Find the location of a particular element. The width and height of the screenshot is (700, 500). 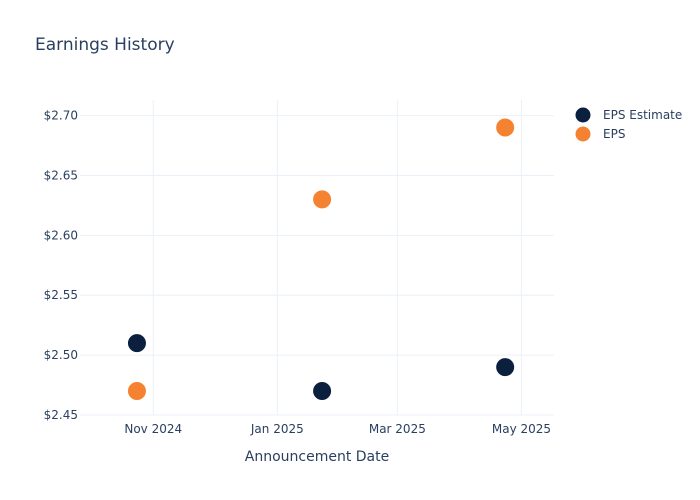

x-tick-label: Mar 2025 is located at coordinates (397, 429).